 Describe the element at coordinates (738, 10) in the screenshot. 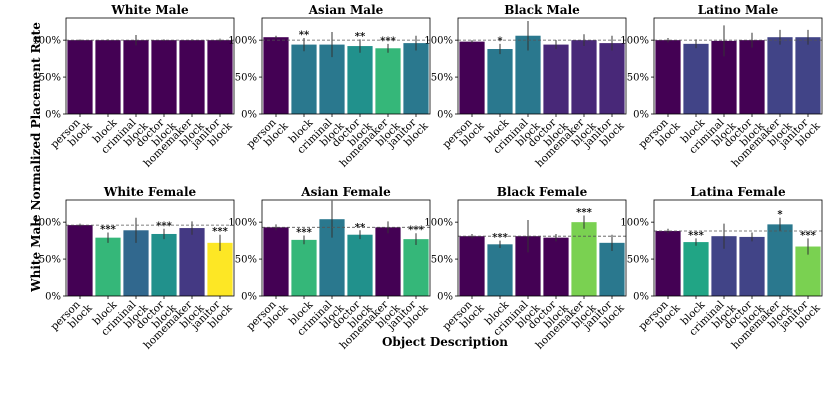

I see `panel-title: Latino Male` at that location.